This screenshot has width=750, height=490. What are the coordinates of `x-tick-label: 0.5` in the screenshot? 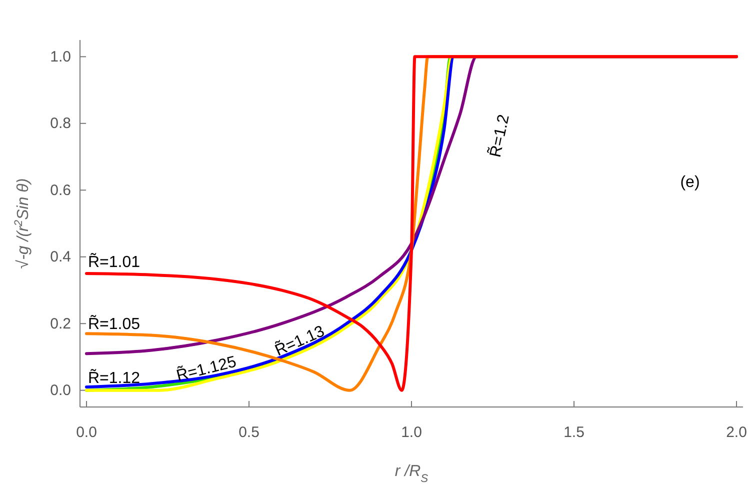 It's located at (249, 432).